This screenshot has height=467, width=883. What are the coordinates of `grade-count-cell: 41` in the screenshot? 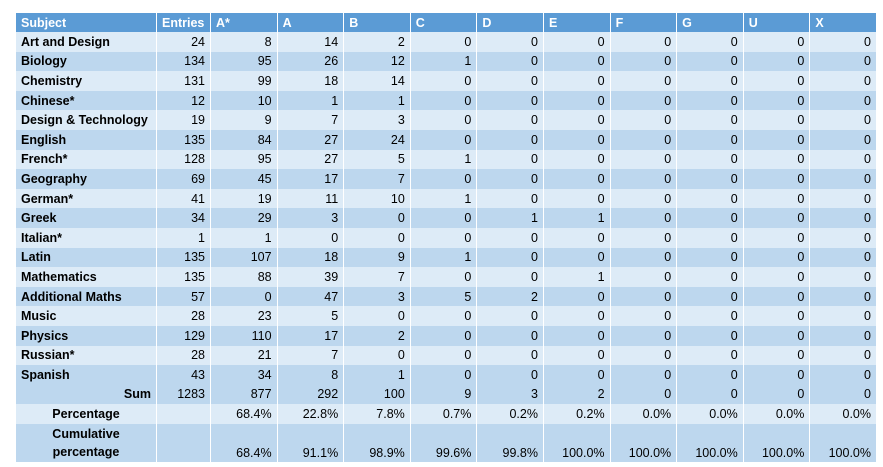 It's located at (184, 198).